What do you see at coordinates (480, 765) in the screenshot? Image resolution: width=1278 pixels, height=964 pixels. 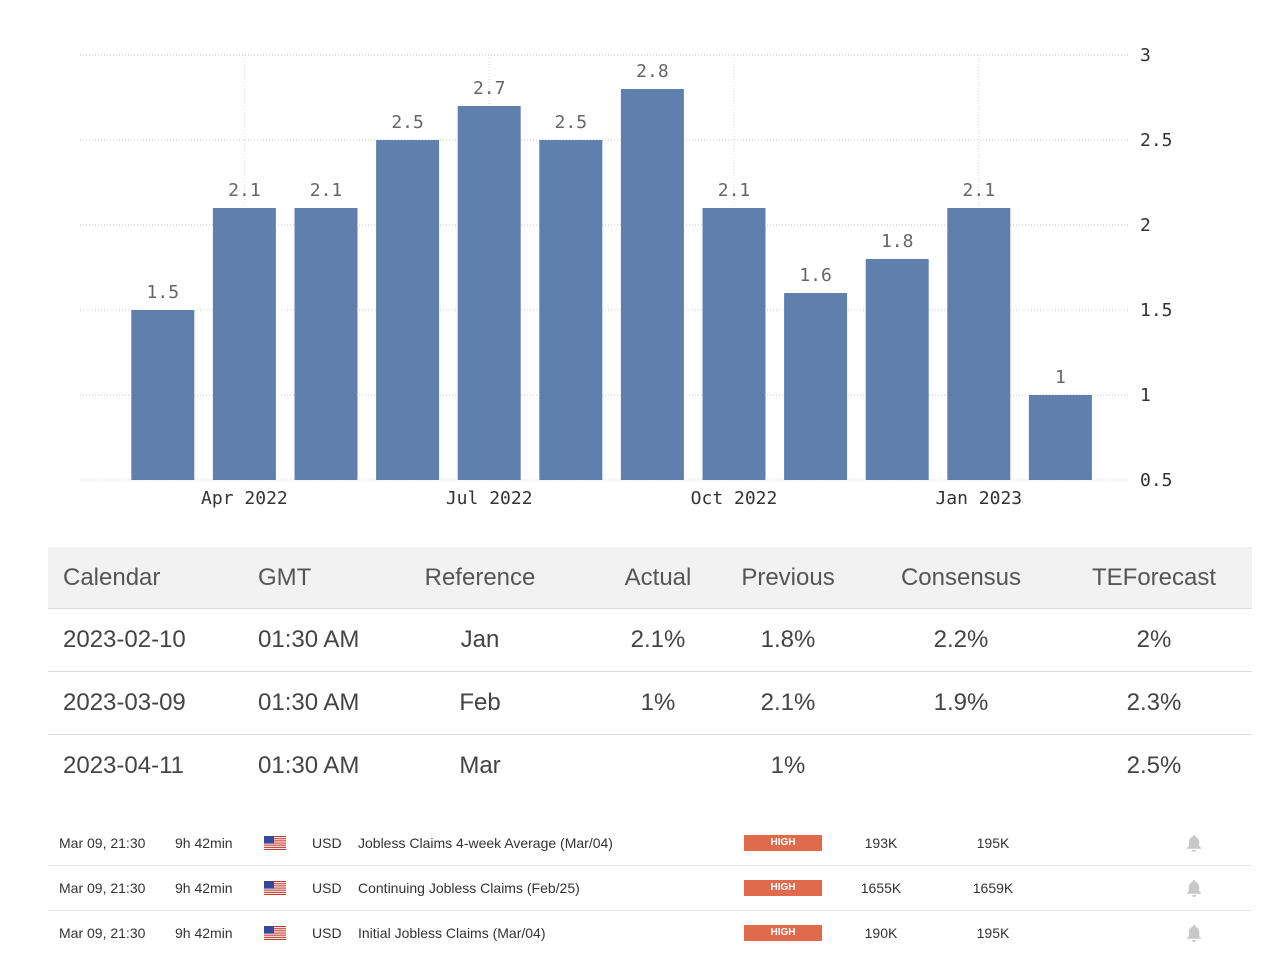 I see `row-reference: Mar` at bounding box center [480, 765].